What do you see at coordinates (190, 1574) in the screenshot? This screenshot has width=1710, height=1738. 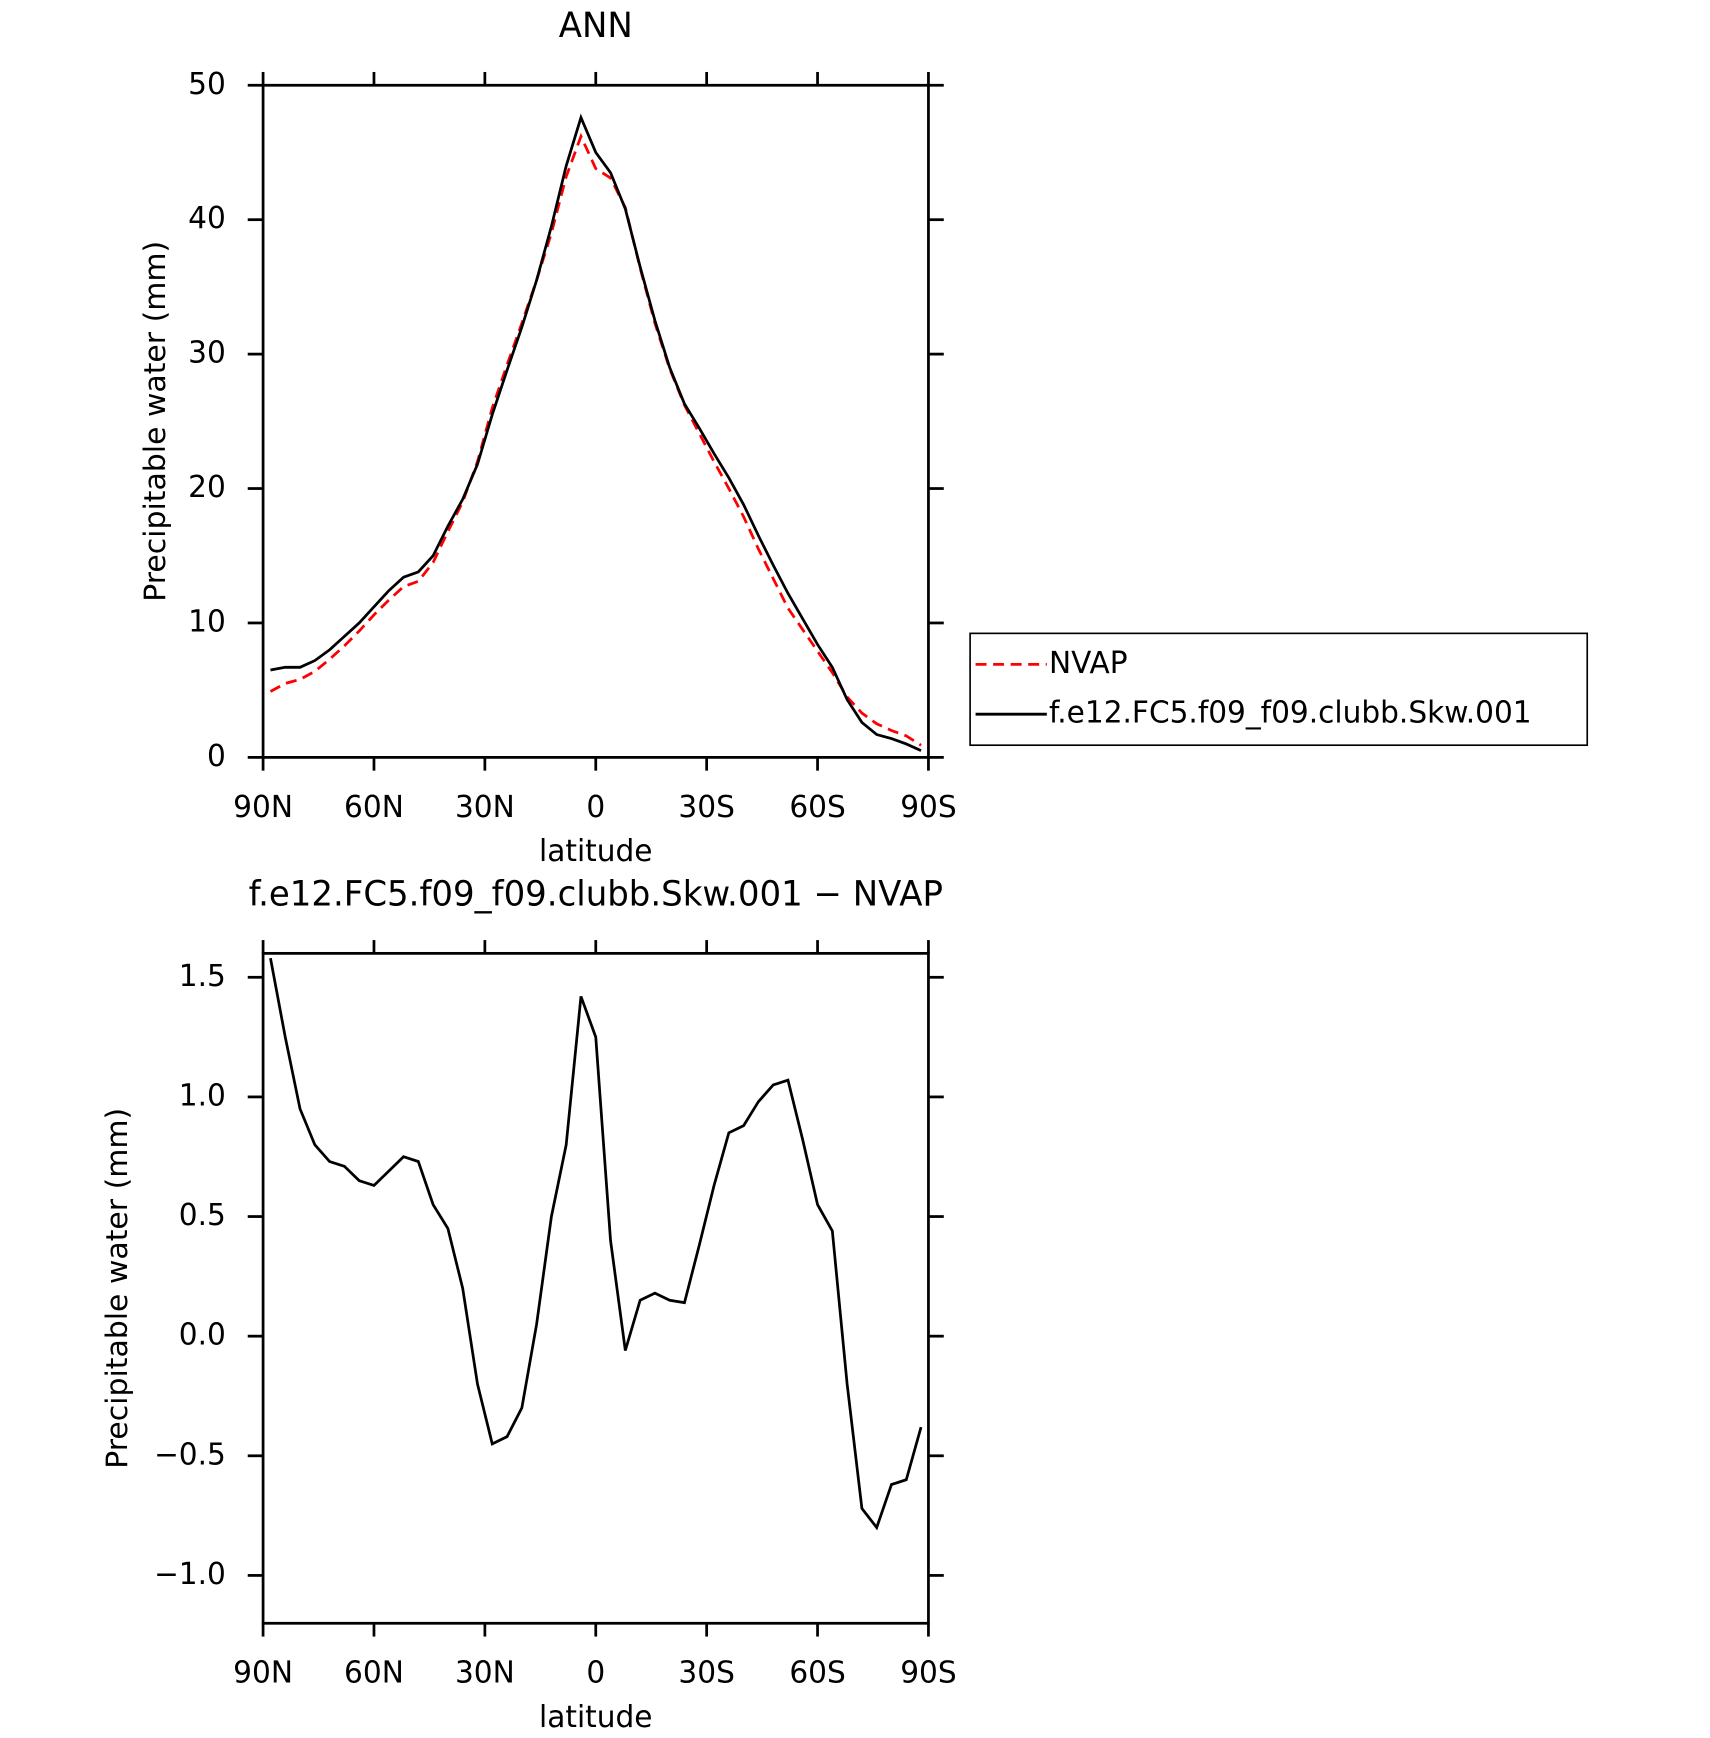 I see `y-tick-label: −1.0` at bounding box center [190, 1574].